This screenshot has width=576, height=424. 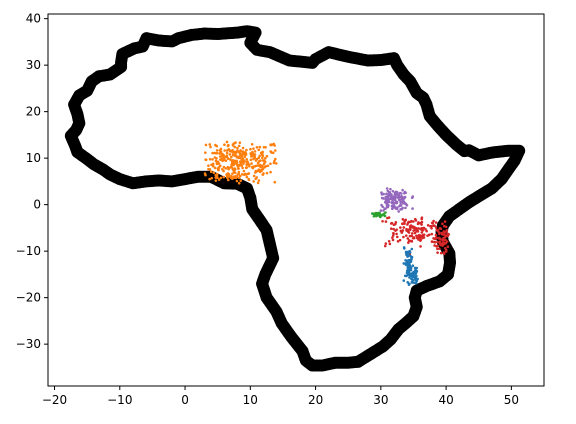 I want to click on series-5-cluster, so click(x=442, y=240).